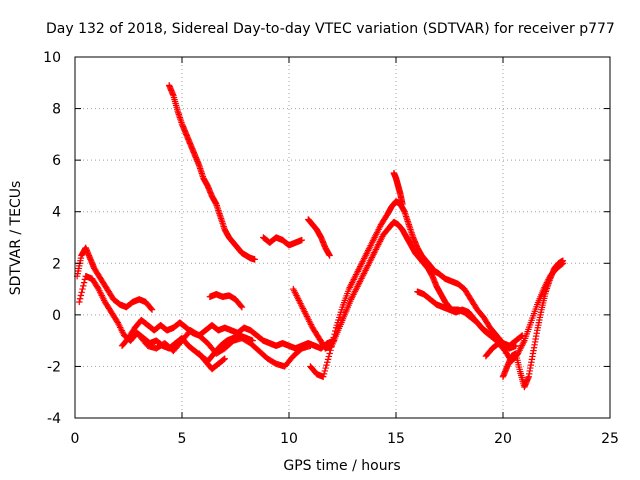  What do you see at coordinates (289, 439) in the screenshot?
I see `x-tick-label: 10` at bounding box center [289, 439].